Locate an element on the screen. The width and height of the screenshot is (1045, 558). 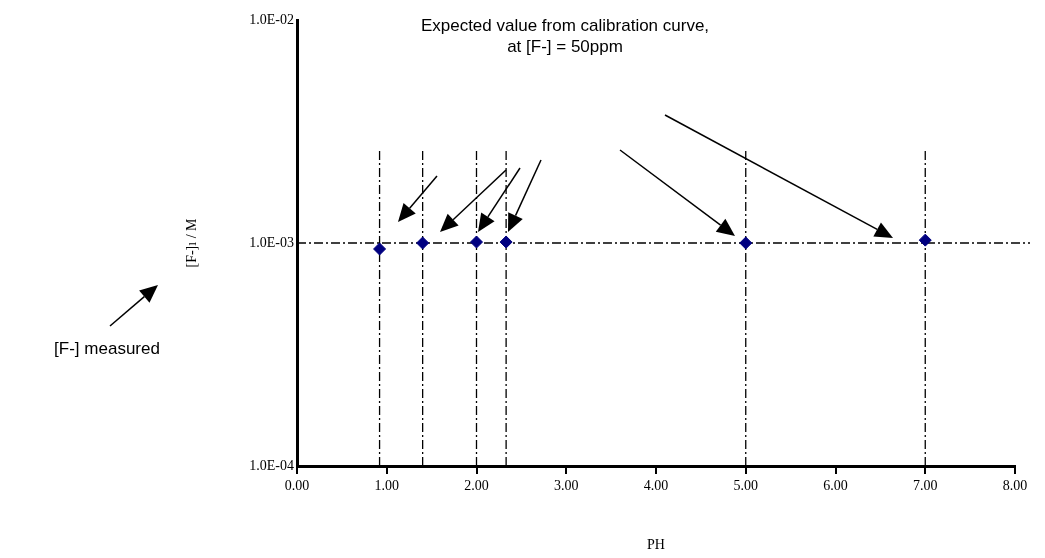
x-tick-label: 1.00 is located at coordinates (386, 486).